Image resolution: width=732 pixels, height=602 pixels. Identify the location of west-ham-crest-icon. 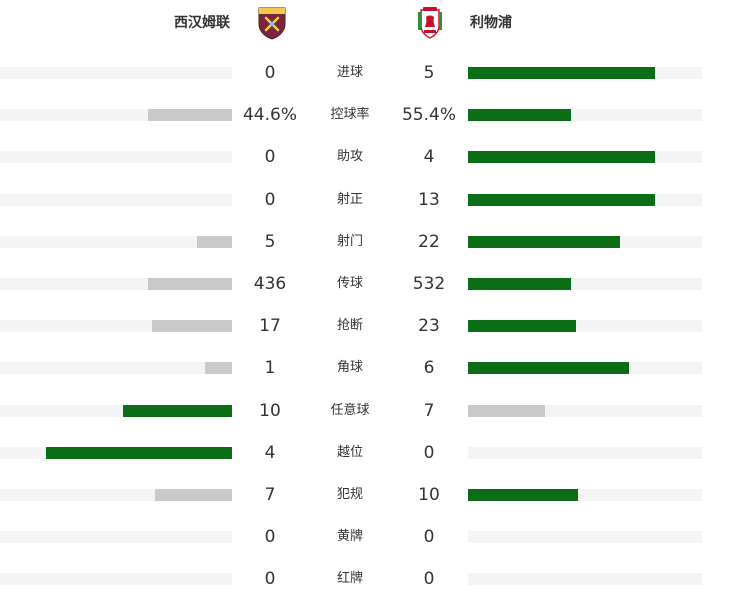
(272, 23).